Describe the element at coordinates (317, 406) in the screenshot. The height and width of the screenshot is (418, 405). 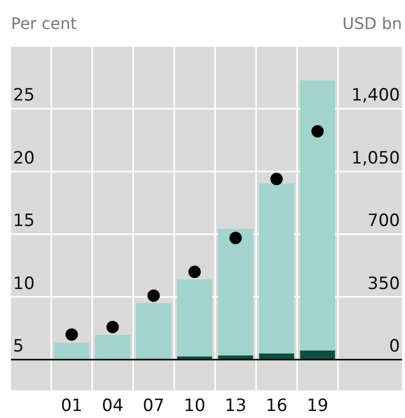
I see `x-tick-label: 19` at that location.